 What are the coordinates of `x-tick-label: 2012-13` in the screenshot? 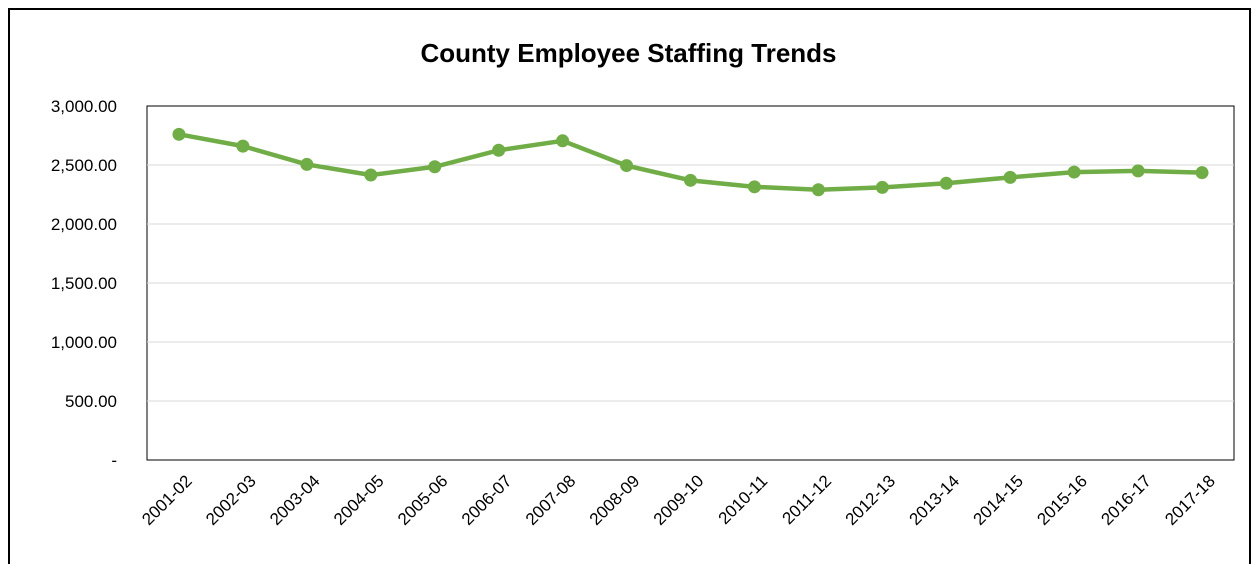 It's located at (871, 500).